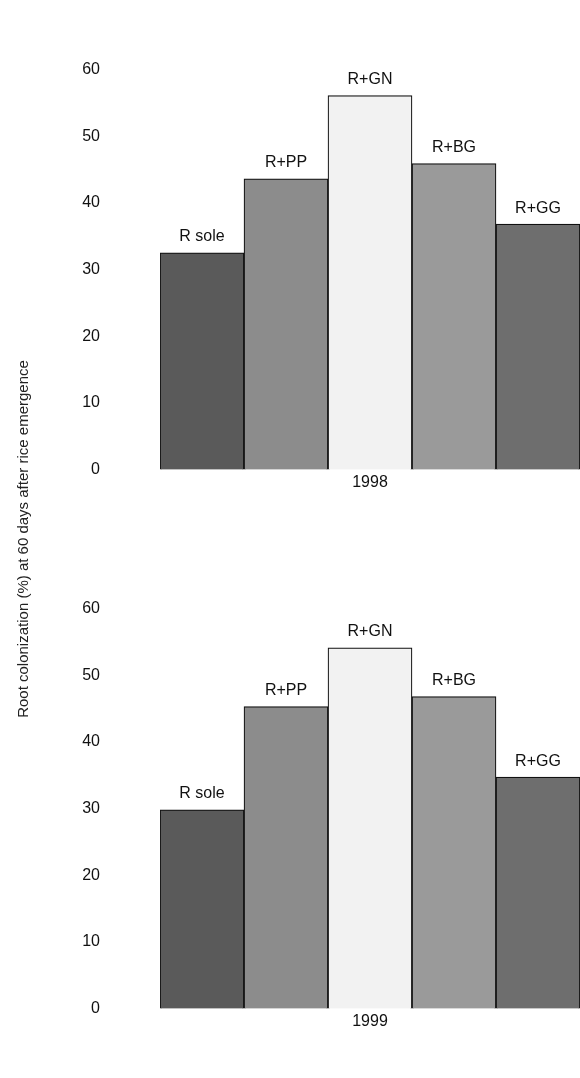 This screenshot has height=1078, width=580. I want to click on x-axis-title: 1999, so click(370, 1021).